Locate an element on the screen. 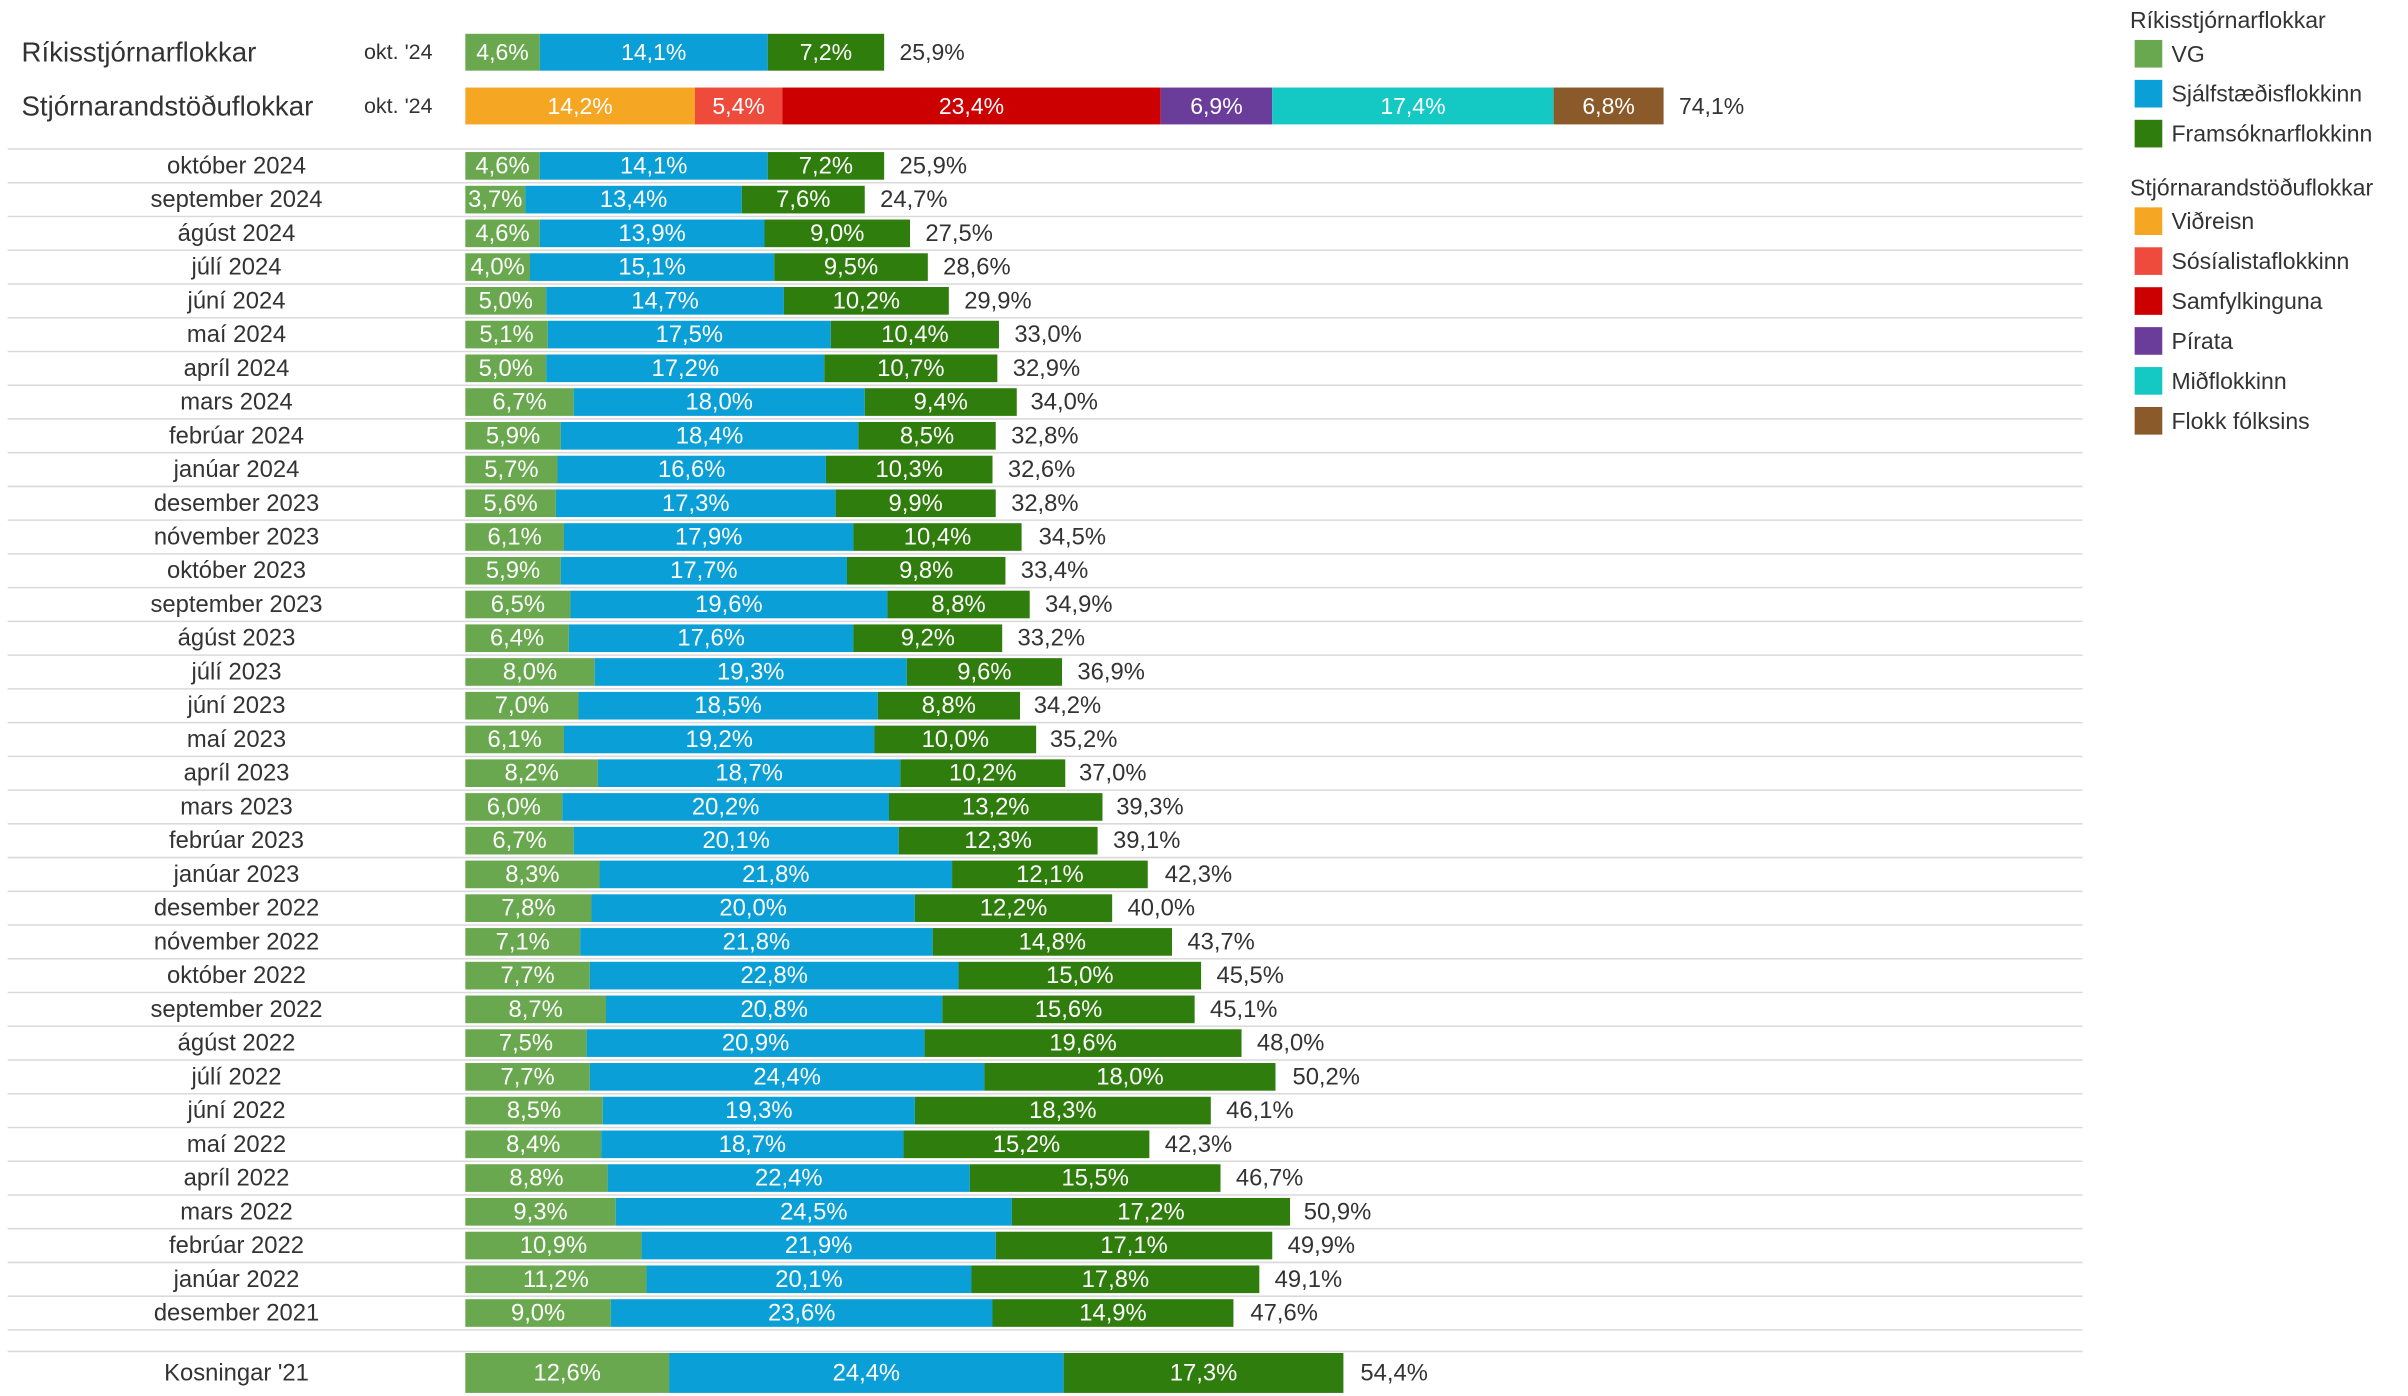 Image resolution: width=2408 pixels, height=1396 pixels. category-label: júlí 2022 is located at coordinates (236, 1076).